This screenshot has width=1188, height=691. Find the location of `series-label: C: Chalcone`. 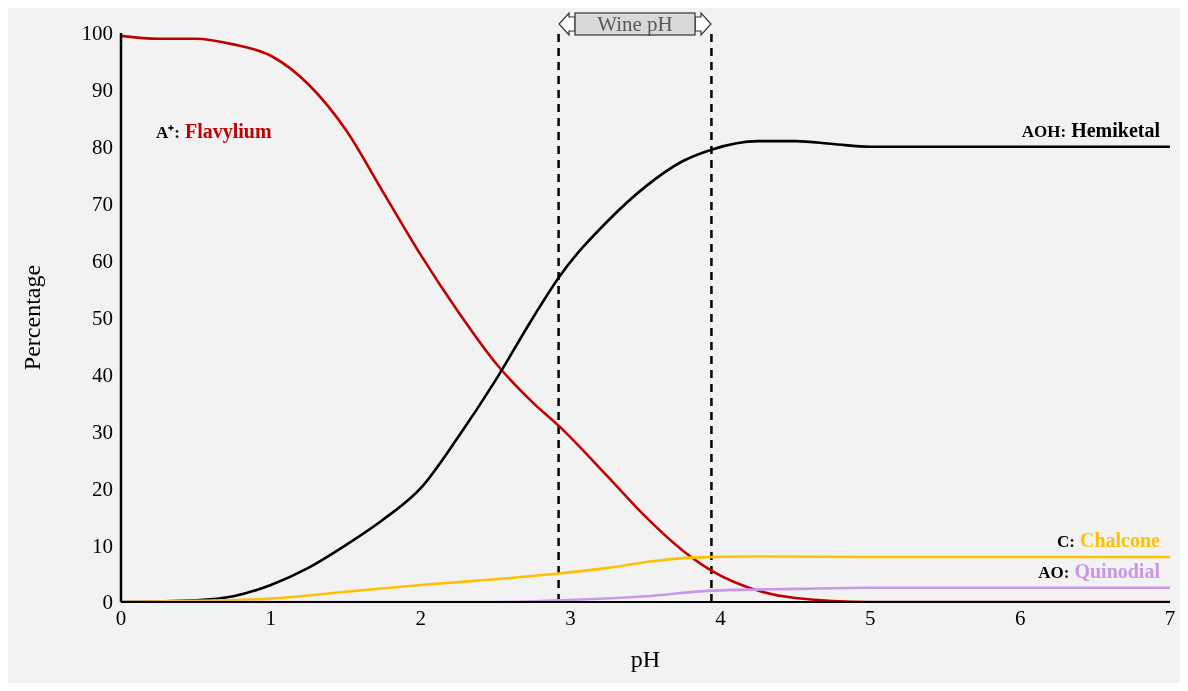

series-label: C: Chalcone is located at coordinates (1109, 540).